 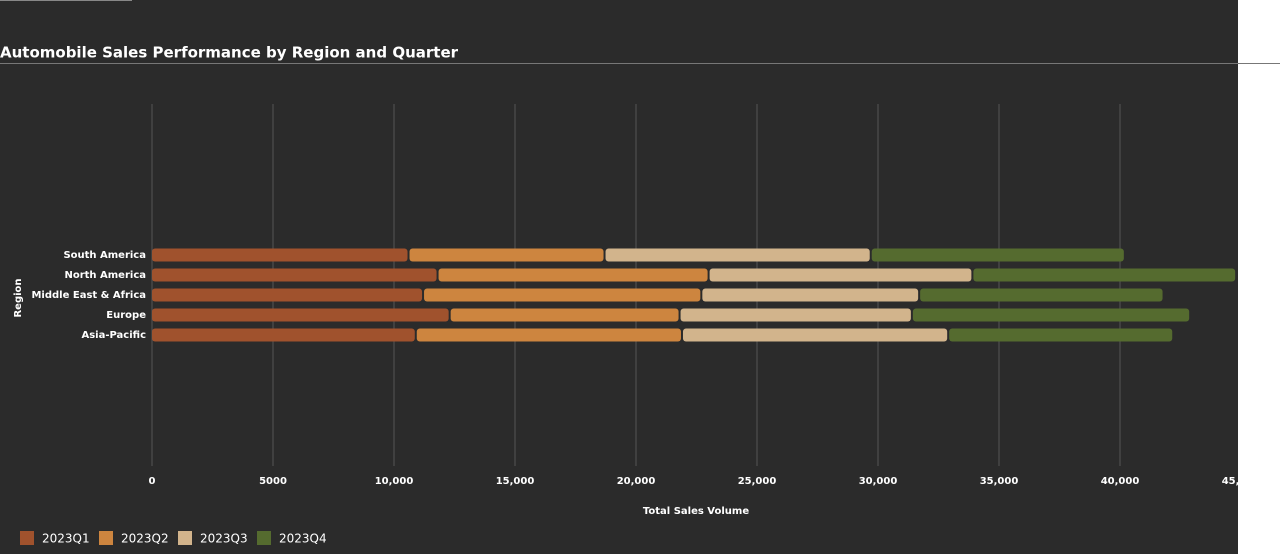 I want to click on legend-label: 2023Q2, so click(x=145, y=539).